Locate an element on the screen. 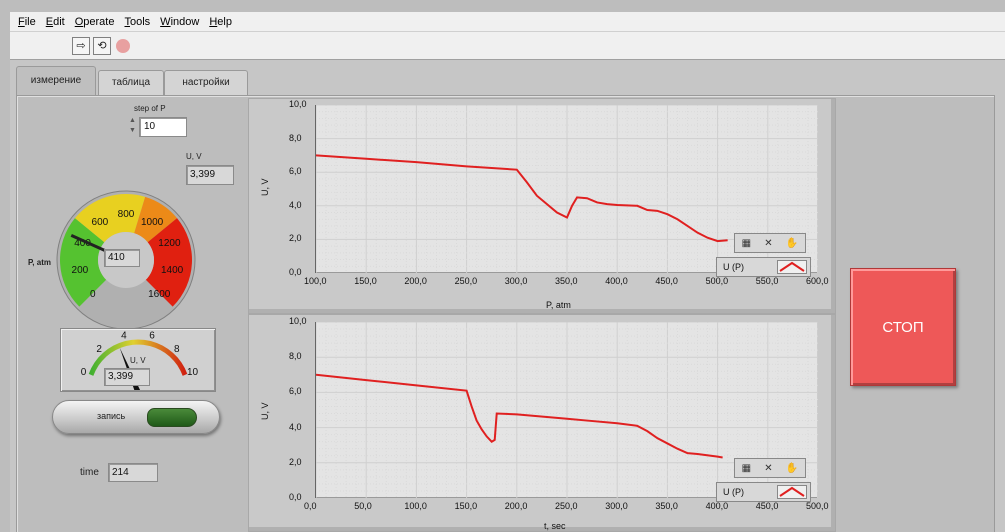  record-button-label: запись is located at coordinates (111, 416).